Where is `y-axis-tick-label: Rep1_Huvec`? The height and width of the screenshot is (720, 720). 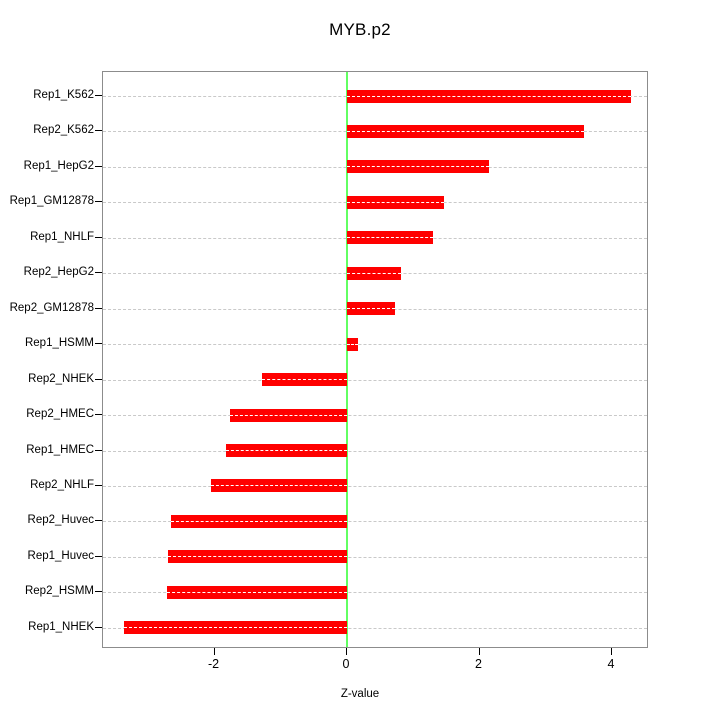
y-axis-tick-label: Rep1_Huvec is located at coordinates (60, 555).